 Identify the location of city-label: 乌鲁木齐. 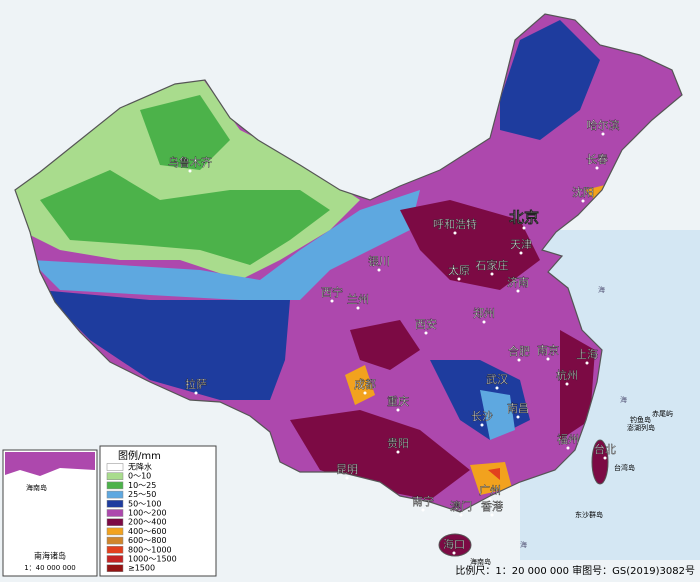
(190, 162).